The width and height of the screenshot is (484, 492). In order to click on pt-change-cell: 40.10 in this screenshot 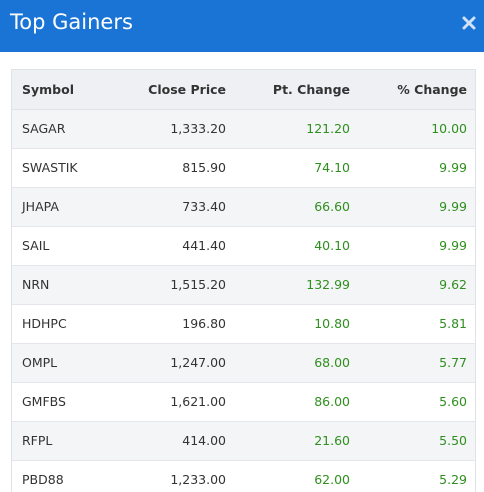, I will do `click(298, 246)`.